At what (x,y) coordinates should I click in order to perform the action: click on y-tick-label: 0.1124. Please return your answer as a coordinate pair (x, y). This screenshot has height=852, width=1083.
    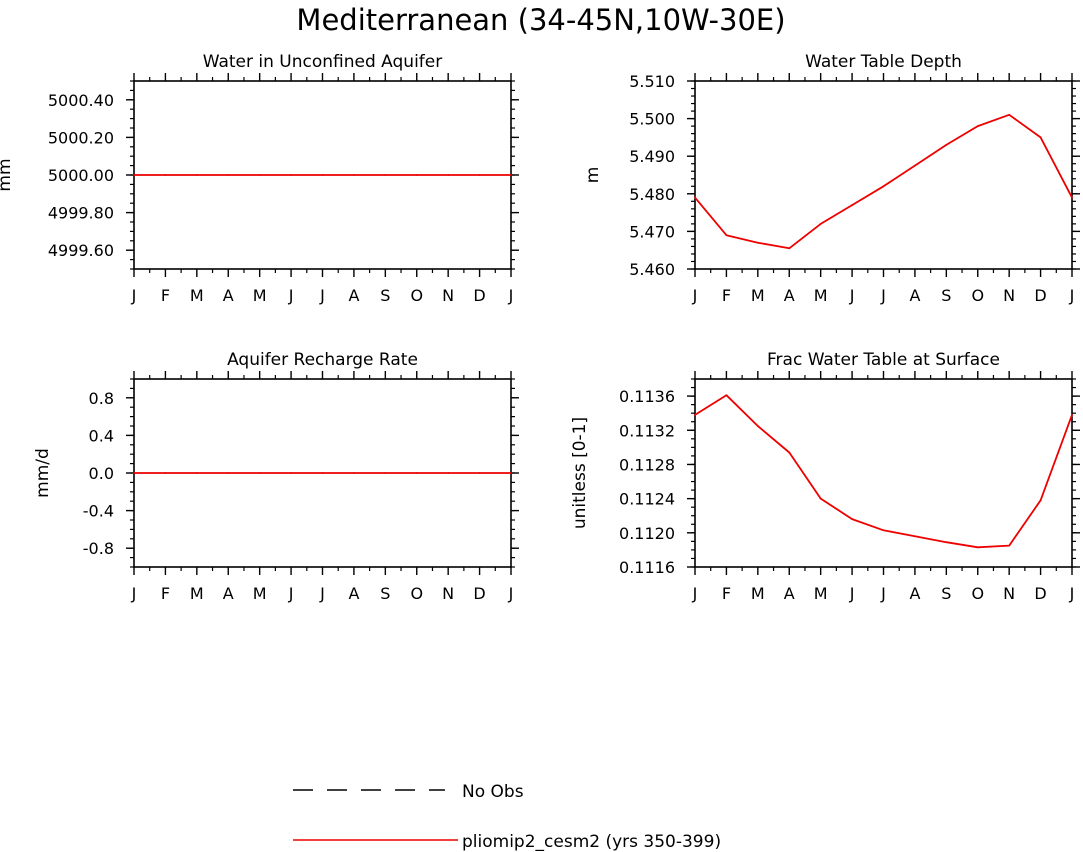
    Looking at the image, I should click on (647, 499).